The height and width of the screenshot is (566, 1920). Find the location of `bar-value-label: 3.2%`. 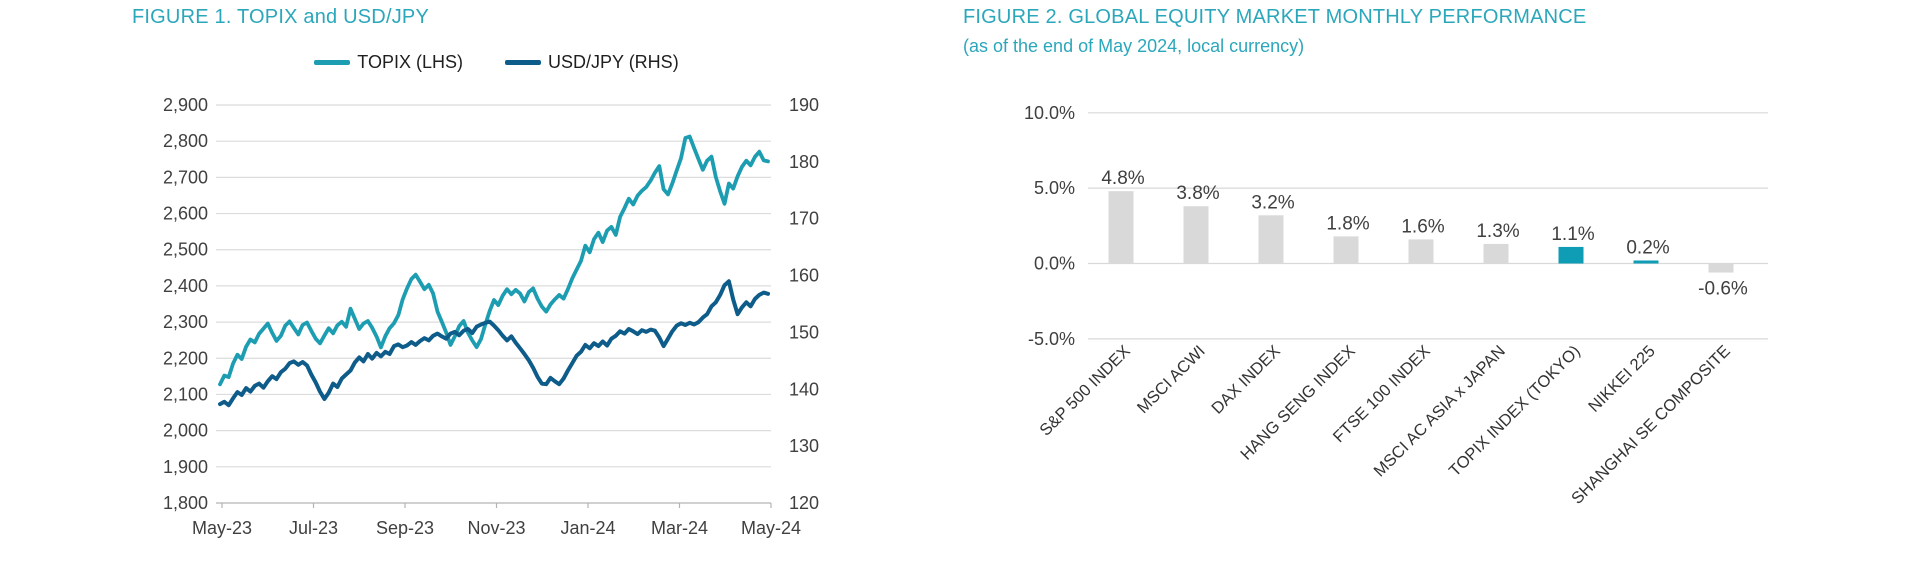

bar-value-label: 3.2% is located at coordinates (1272, 202).